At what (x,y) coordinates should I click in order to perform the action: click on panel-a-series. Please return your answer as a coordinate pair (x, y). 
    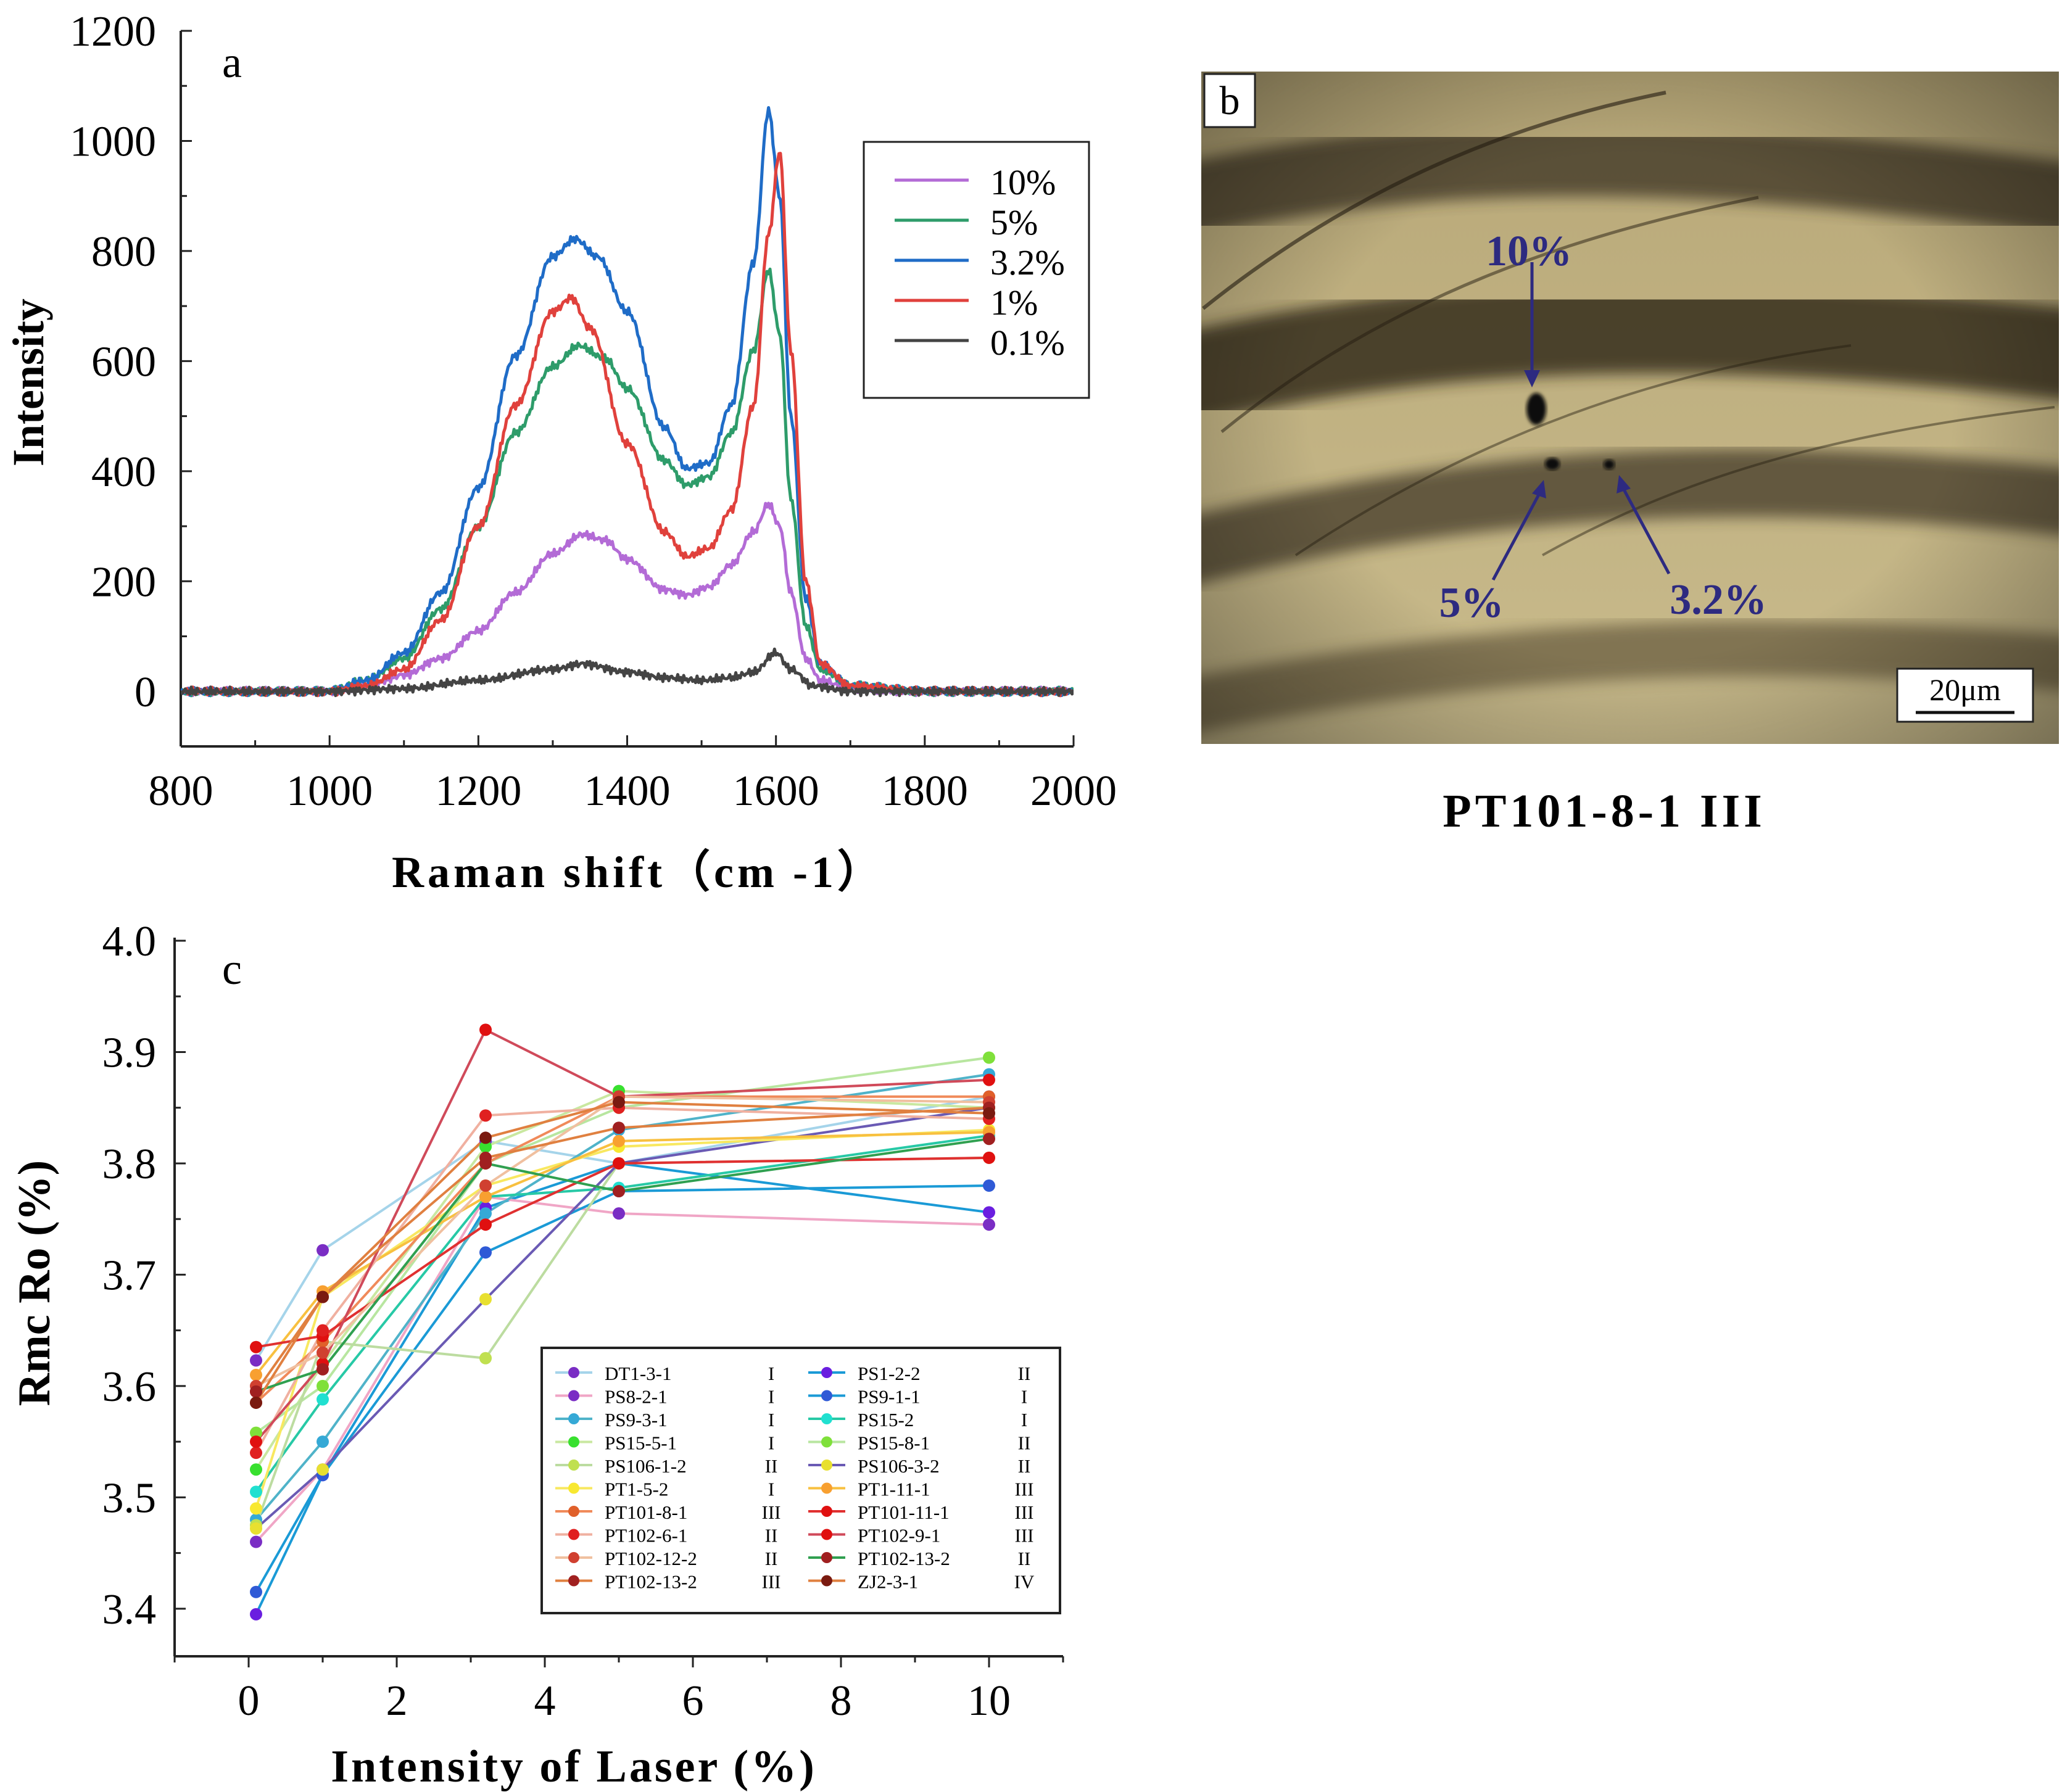
    Looking at the image, I should click on (628, 402).